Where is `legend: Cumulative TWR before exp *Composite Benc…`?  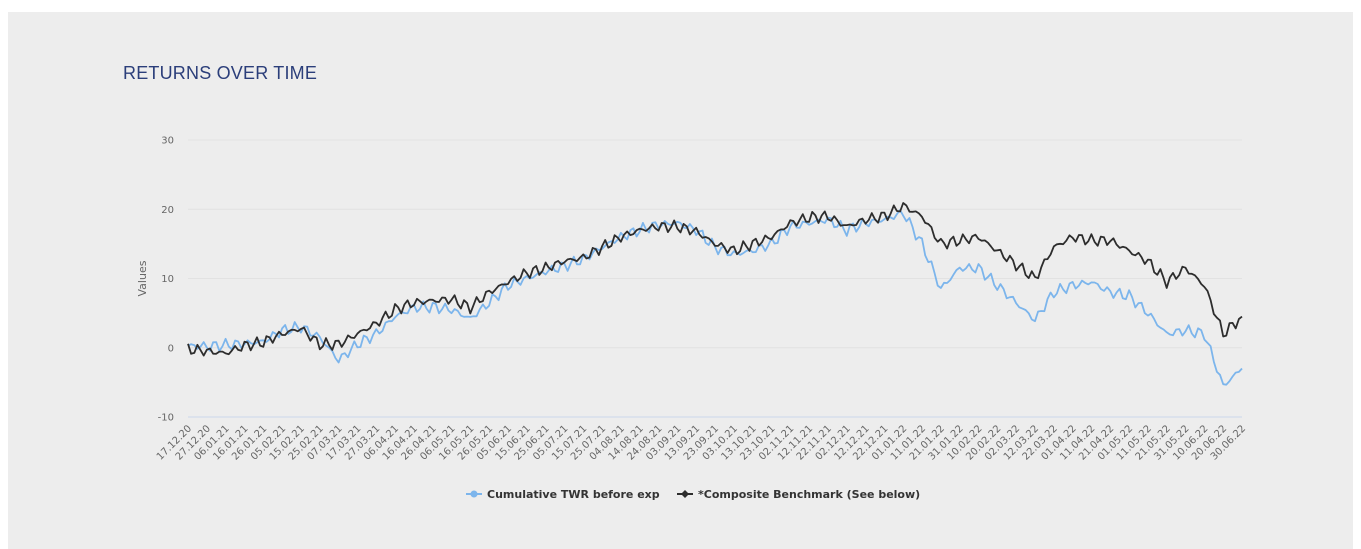
legend: Cumulative TWR before exp *Composite Benc… is located at coordinates (693, 494).